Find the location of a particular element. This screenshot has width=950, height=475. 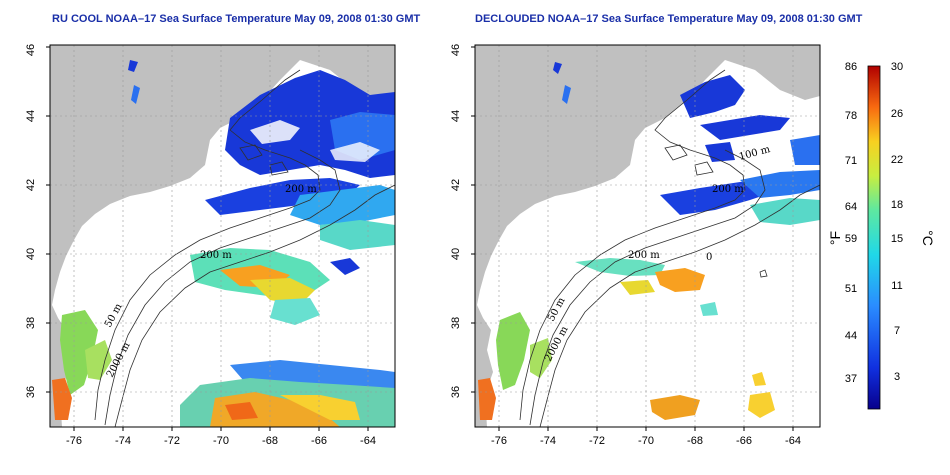

map-left-y-axis: 36 38 40 42 44 46 is located at coordinates (37, 221).